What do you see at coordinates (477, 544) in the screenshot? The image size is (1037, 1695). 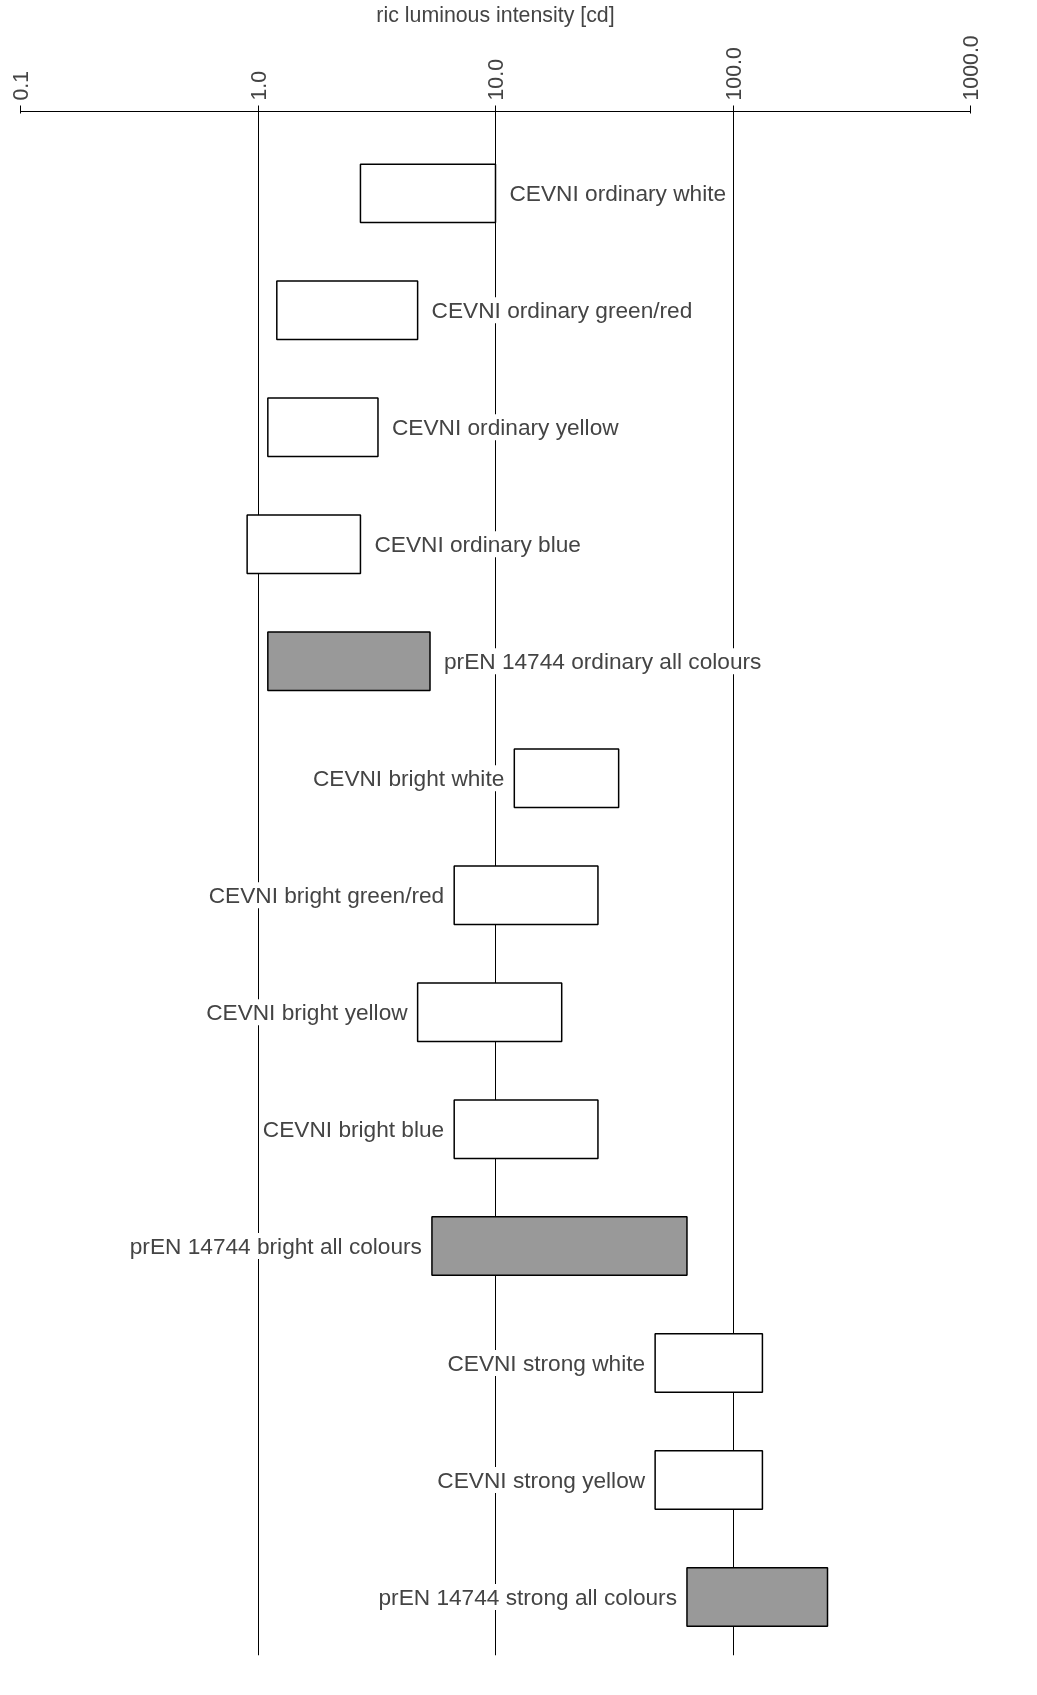 I see `y-tick-label: CEVNI ordinary blue` at bounding box center [477, 544].